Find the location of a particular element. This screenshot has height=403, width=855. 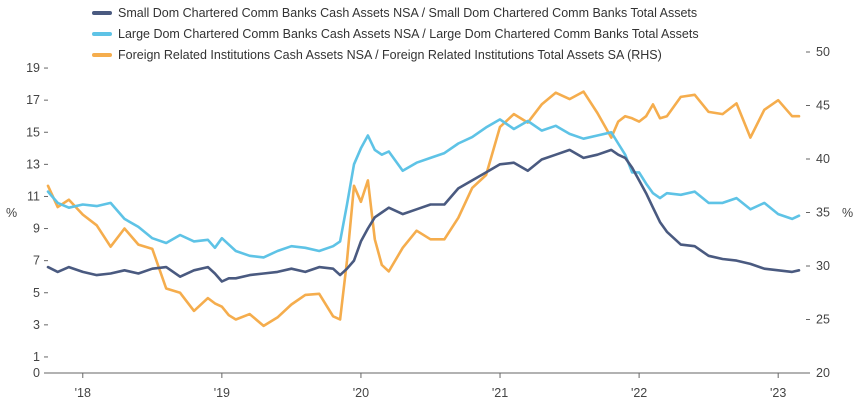

x-tick-label: '23 is located at coordinates (778, 393).